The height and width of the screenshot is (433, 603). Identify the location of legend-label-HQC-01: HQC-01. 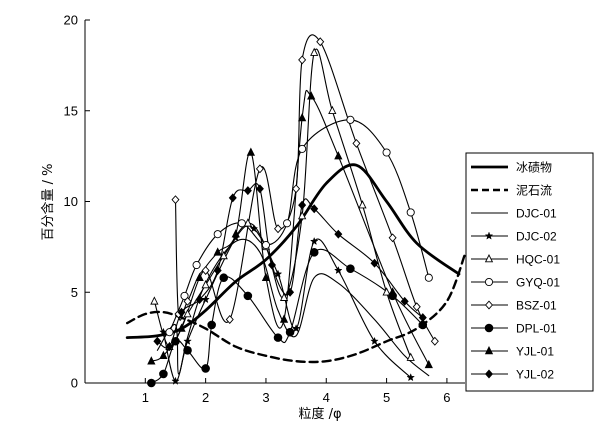
(538, 260).